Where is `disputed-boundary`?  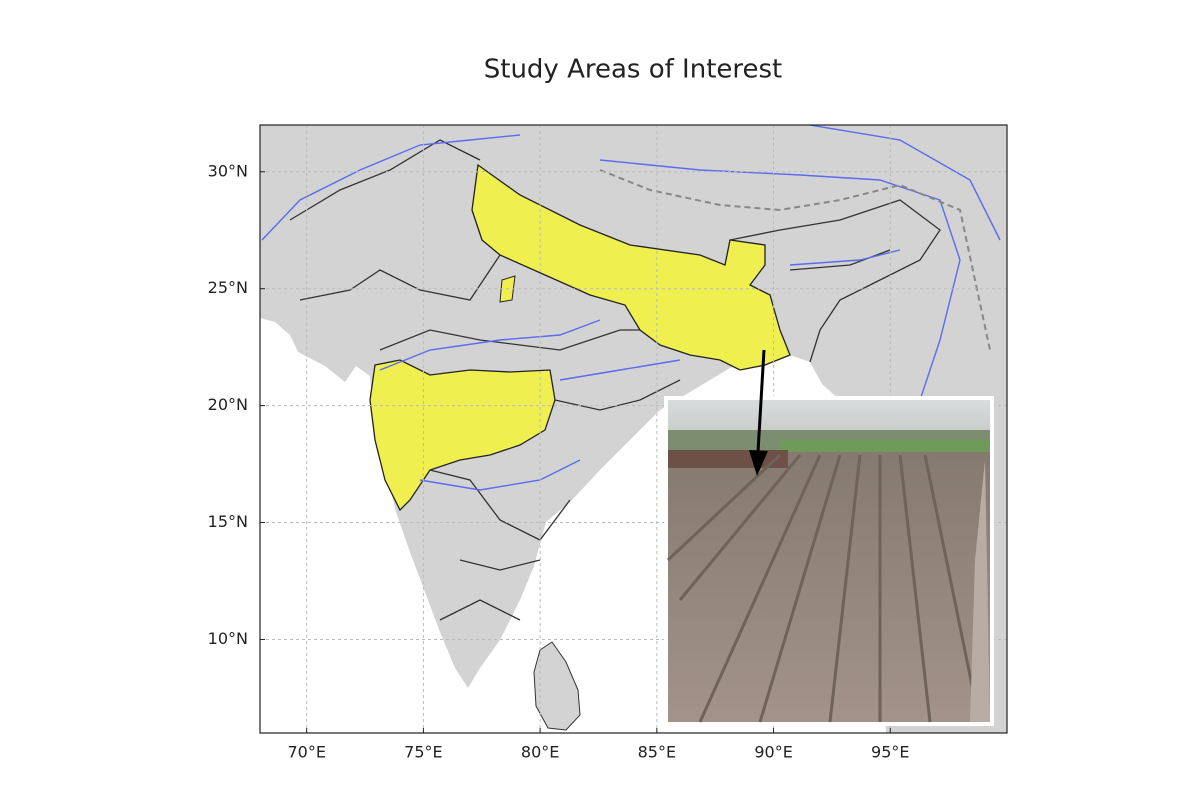
disputed-boundary is located at coordinates (795, 260).